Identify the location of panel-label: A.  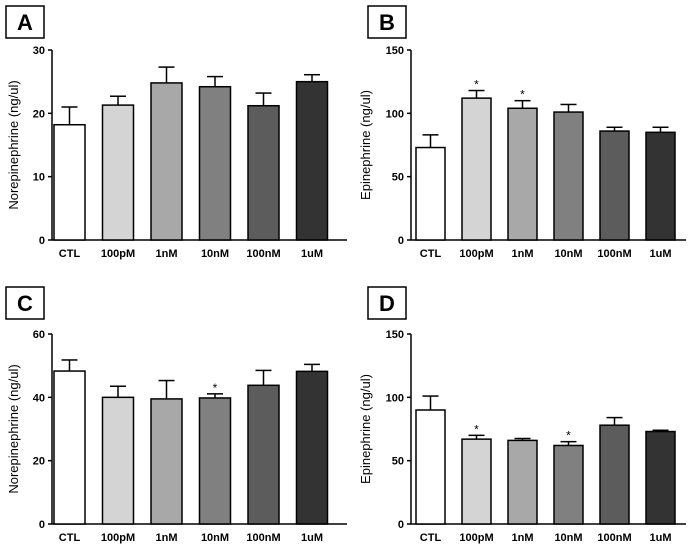
(25, 22).